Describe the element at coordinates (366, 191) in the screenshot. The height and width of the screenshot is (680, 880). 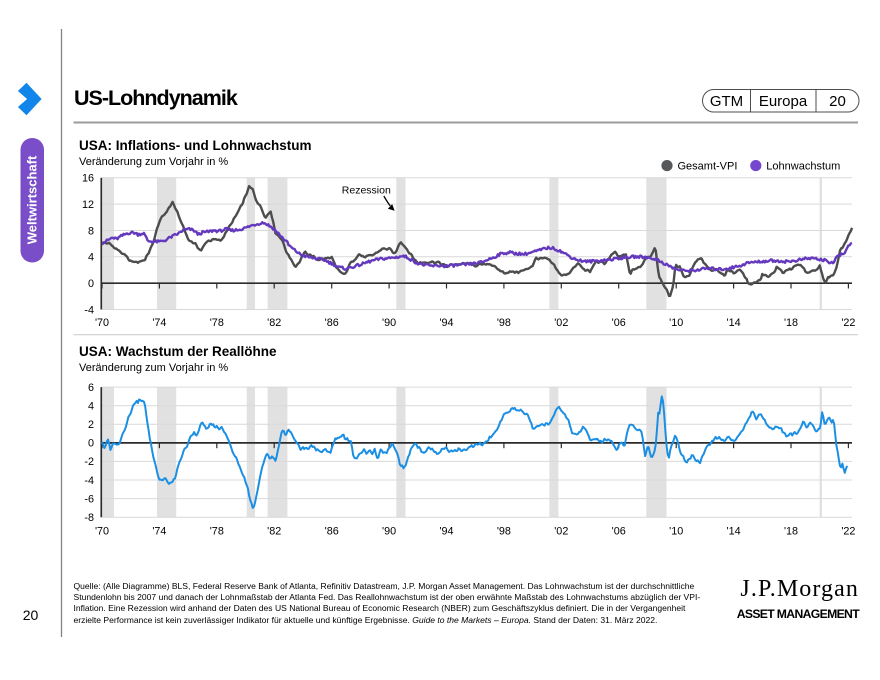
I see `svg-text: Rezession` at that location.